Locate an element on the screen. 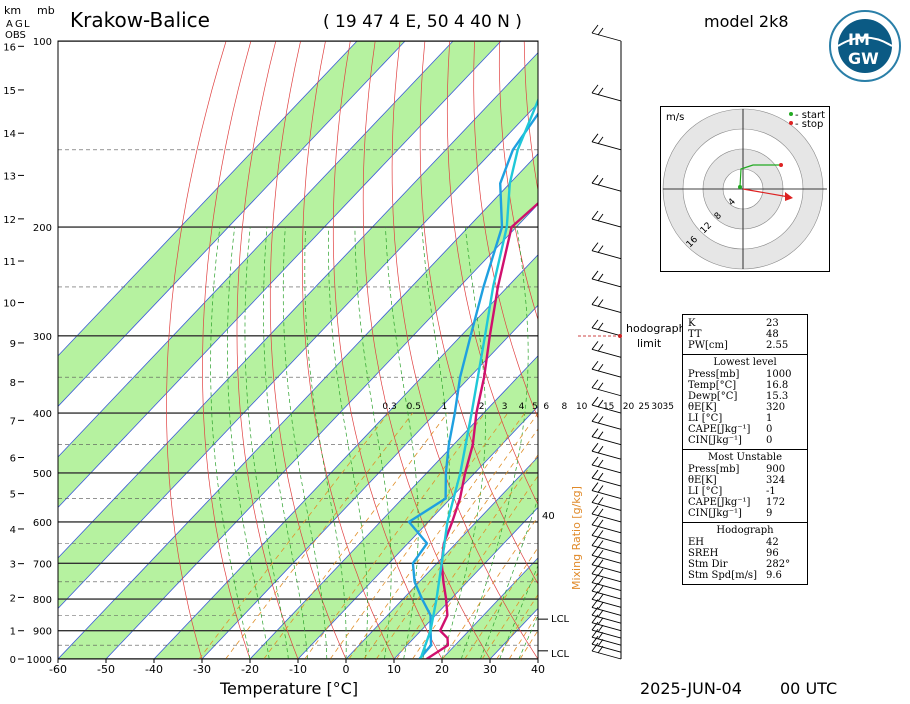 Image resolution: width=910 pixels, height=704 pixels. x-tick-label: 30 is located at coordinates (490, 669).